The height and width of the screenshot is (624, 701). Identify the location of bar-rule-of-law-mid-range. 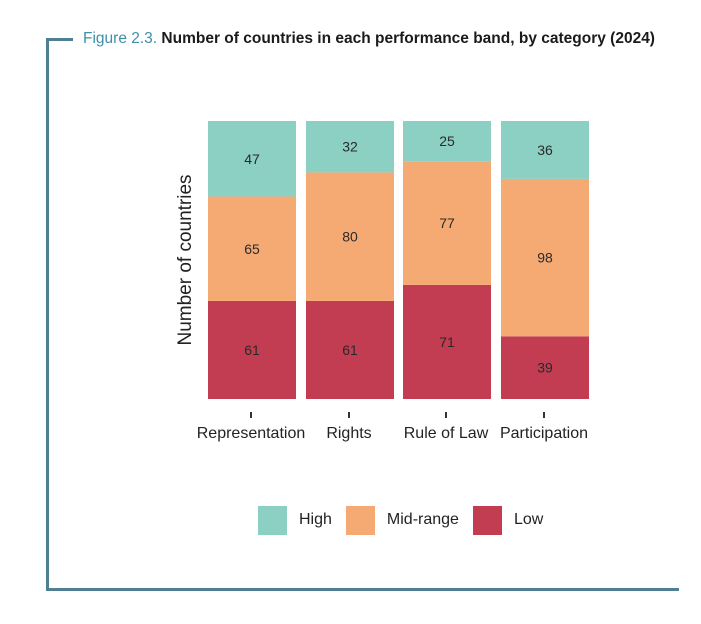
(447, 223).